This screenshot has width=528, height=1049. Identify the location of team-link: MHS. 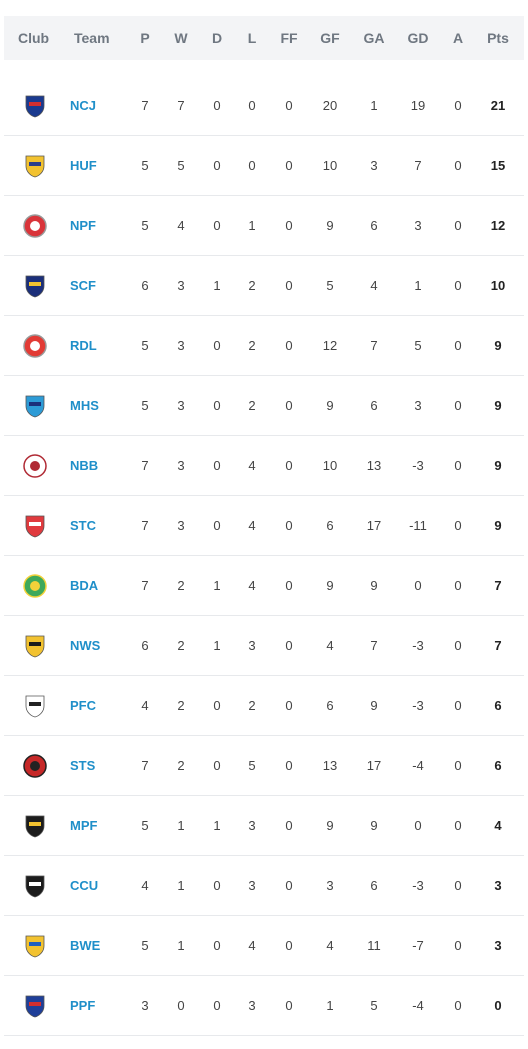
(84, 405).